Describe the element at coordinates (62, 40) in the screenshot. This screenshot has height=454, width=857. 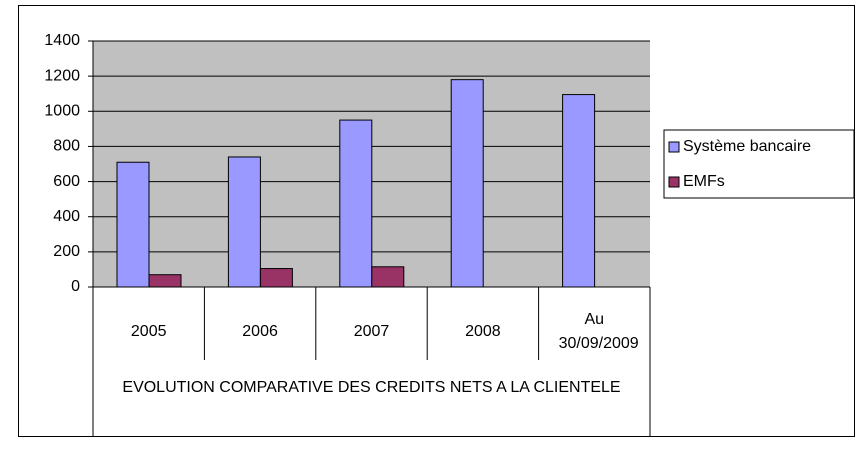
I see `y-tick-label: 1400` at that location.